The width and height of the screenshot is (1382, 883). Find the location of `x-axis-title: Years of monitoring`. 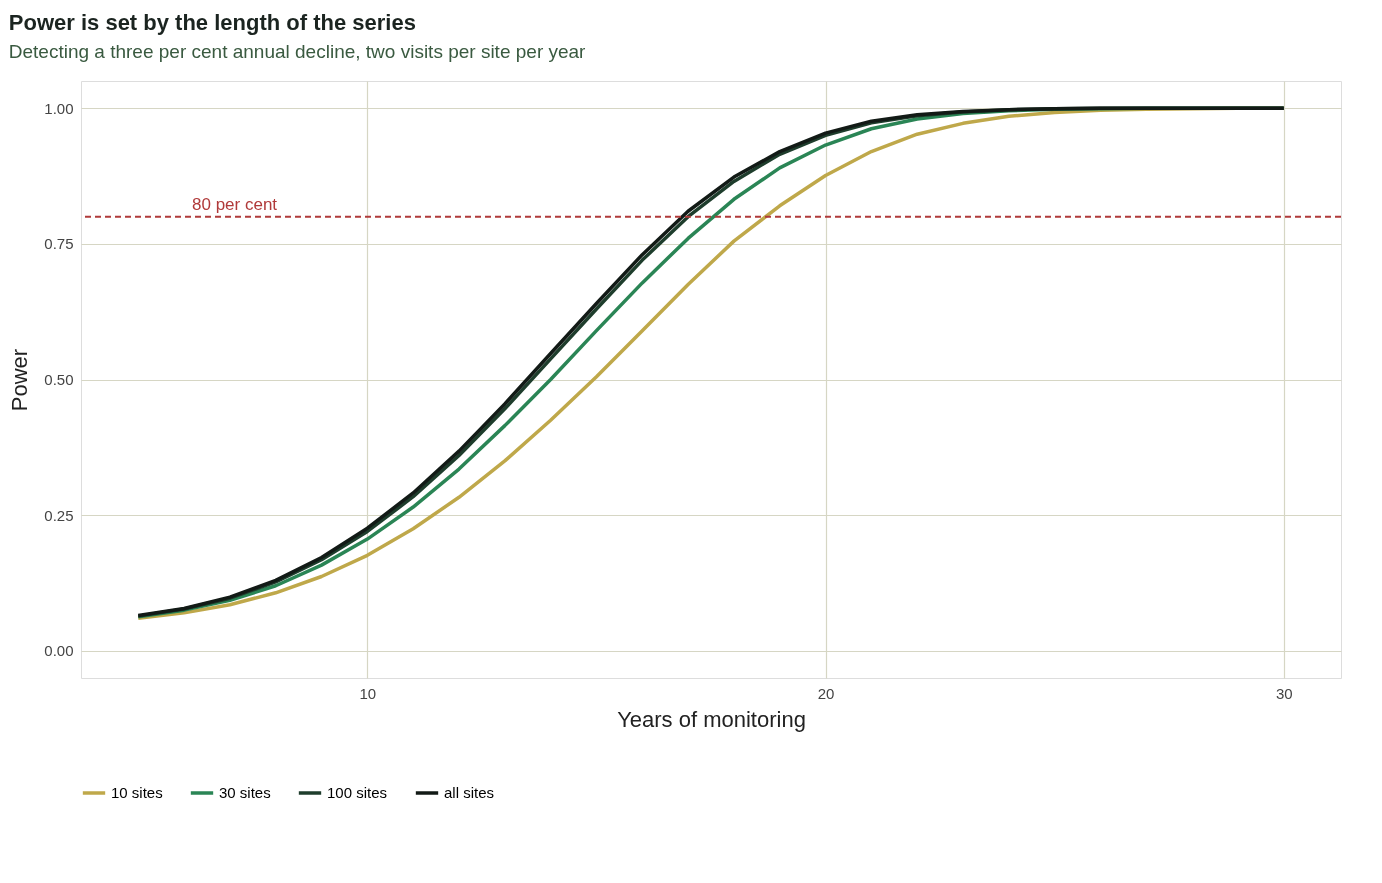

x-axis-title: Years of monitoring is located at coordinates (711, 719).